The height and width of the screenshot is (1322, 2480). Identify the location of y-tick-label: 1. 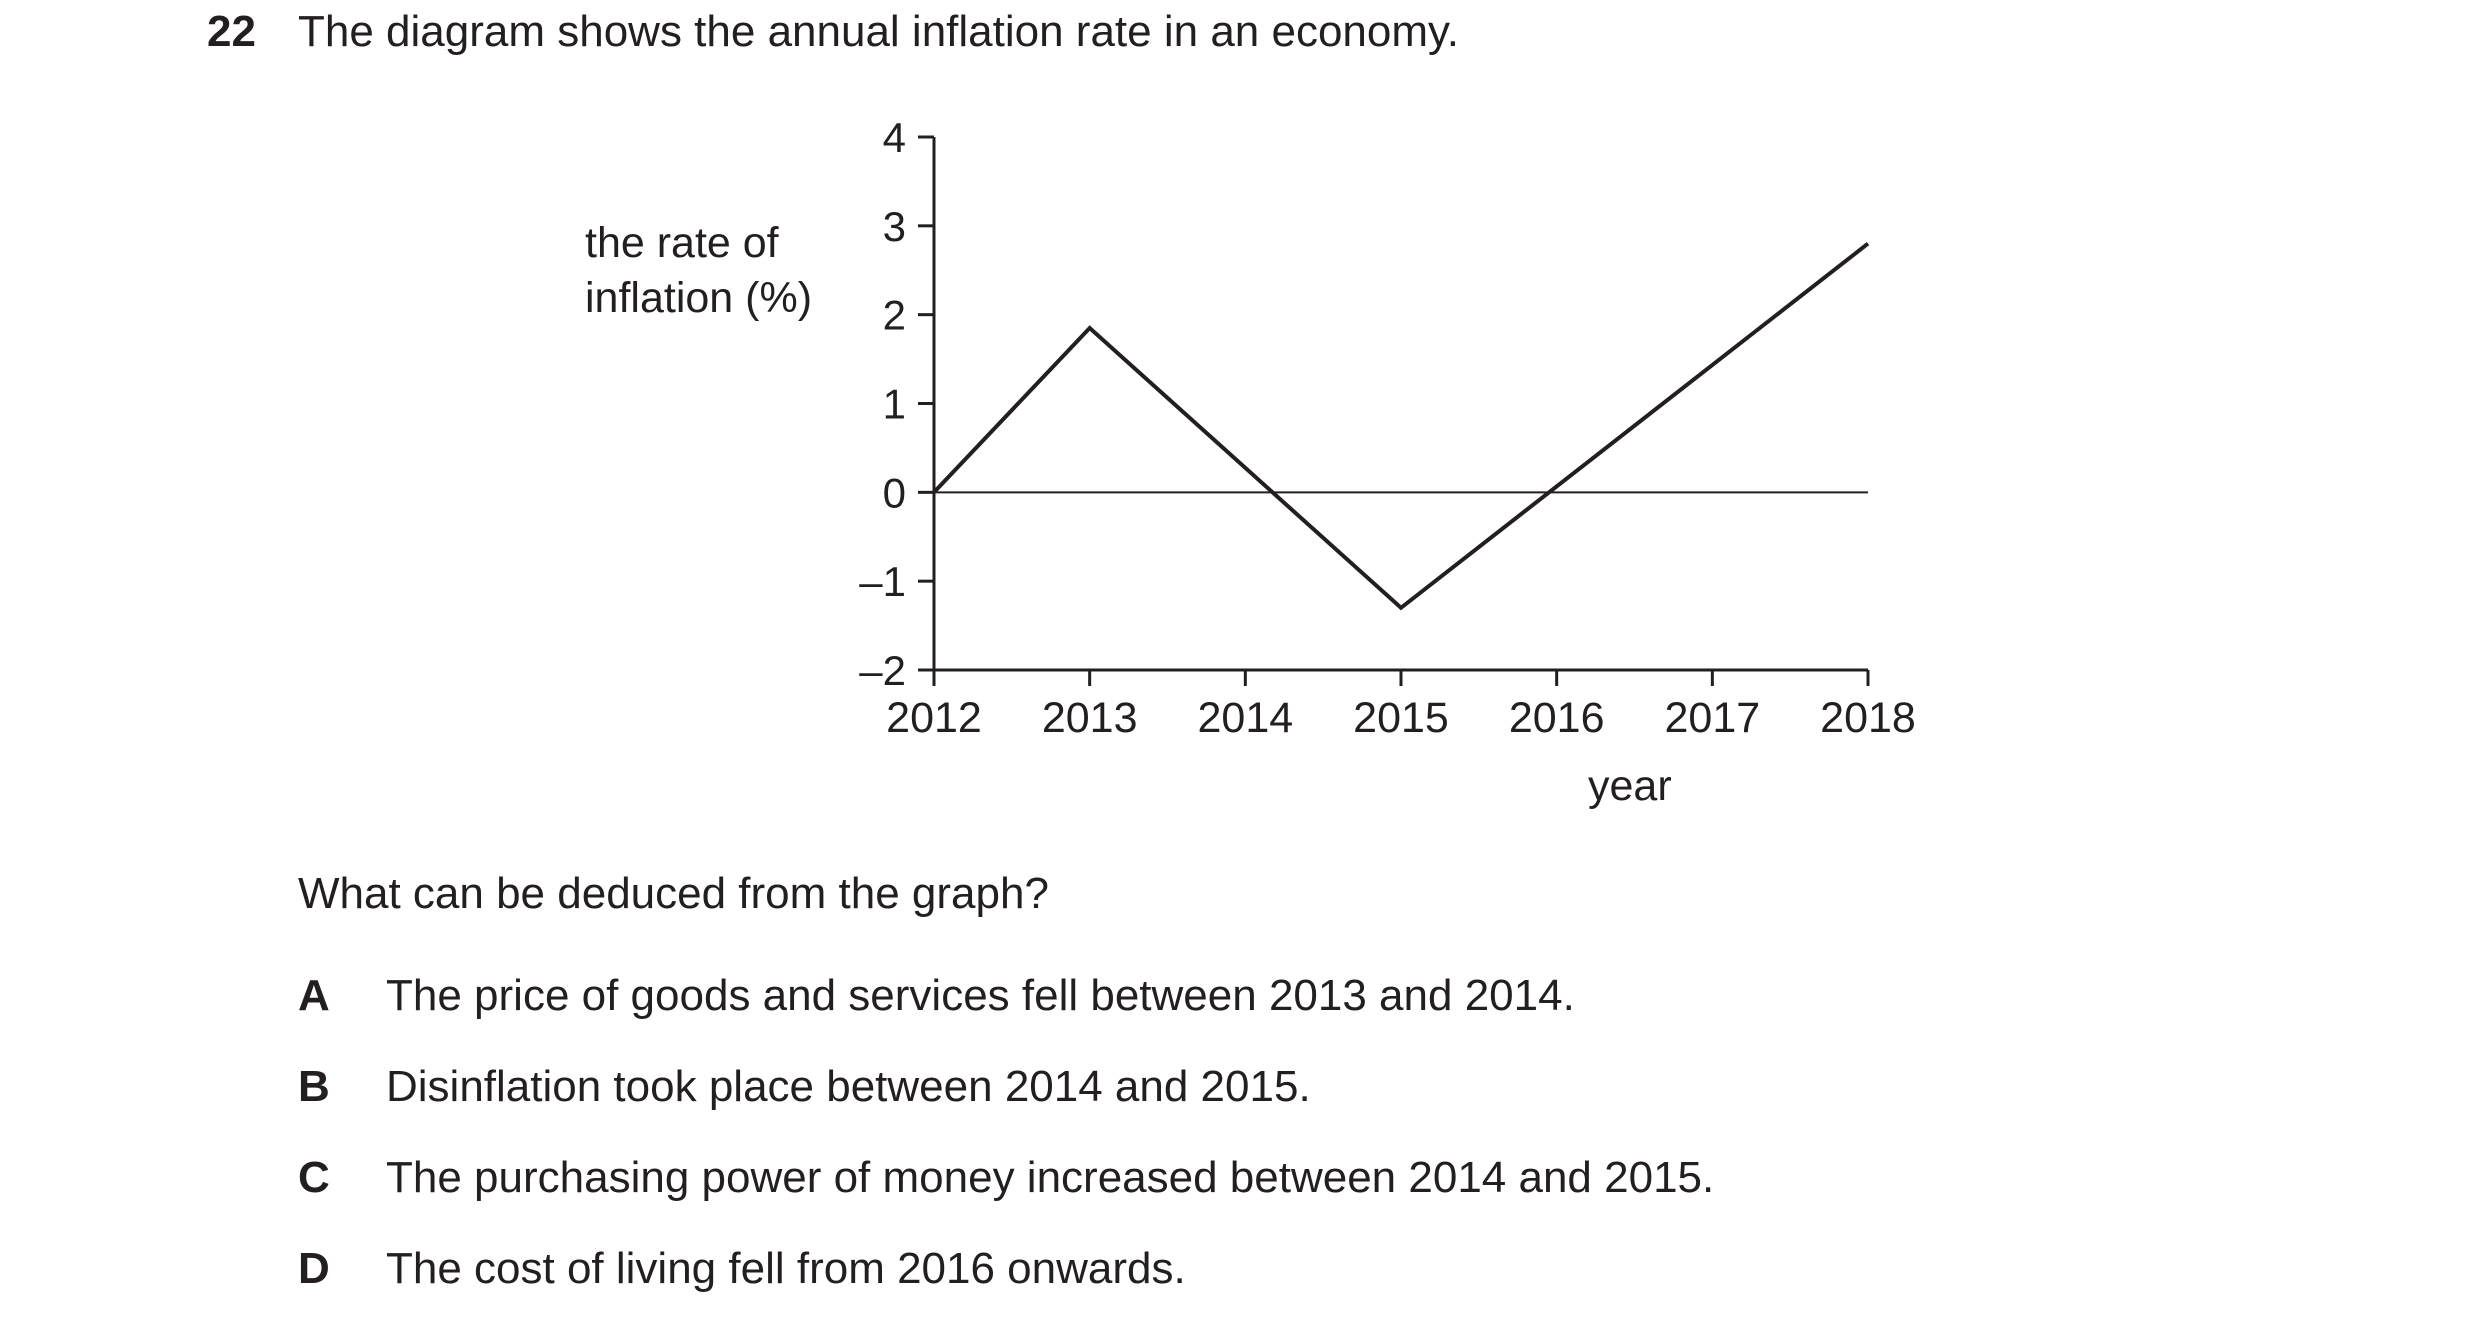
(894, 404).